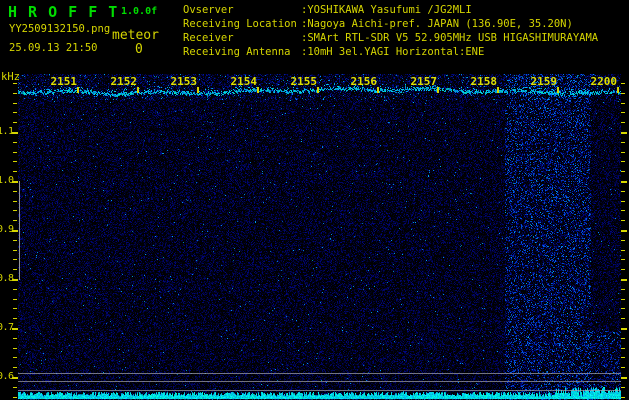 The width and height of the screenshot is (629, 400). I want to click on time-tick-label: 2154, so click(244, 81).